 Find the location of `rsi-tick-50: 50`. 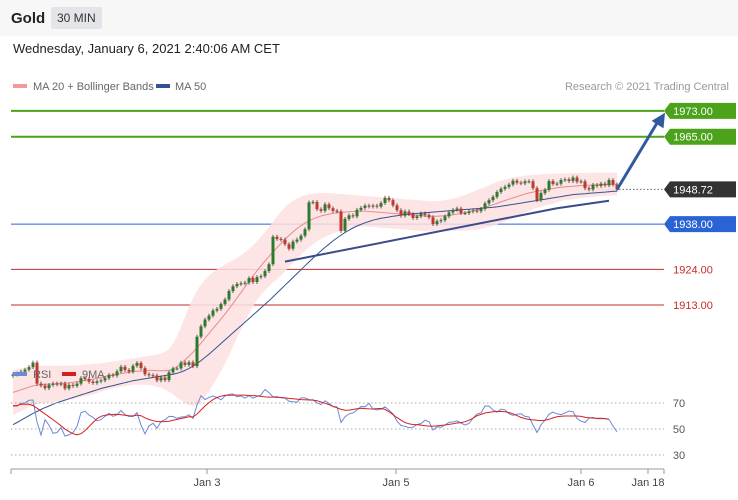

rsi-tick-50: 50 is located at coordinates (679, 430).